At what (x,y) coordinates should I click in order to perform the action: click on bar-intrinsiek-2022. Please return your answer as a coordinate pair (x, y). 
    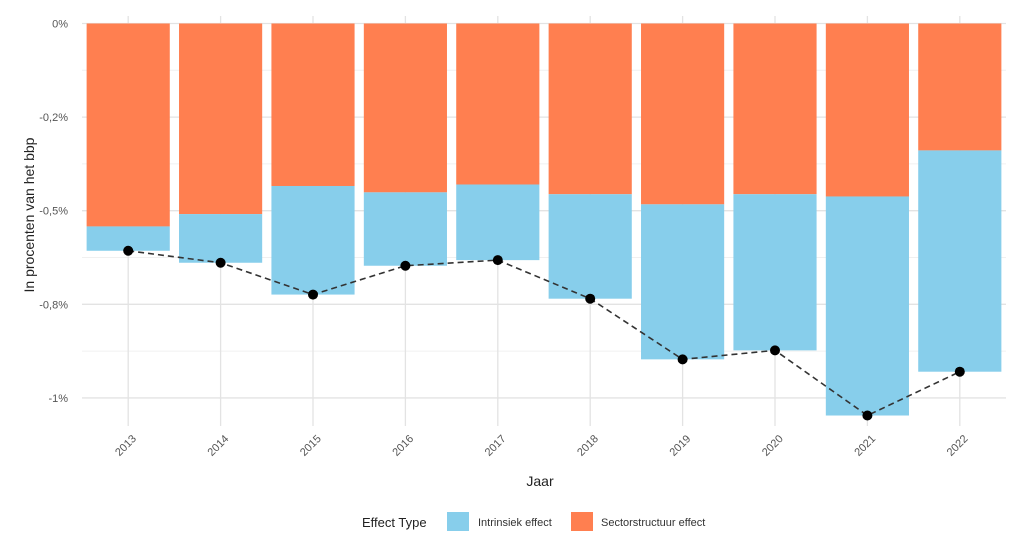
    Looking at the image, I should click on (960, 261).